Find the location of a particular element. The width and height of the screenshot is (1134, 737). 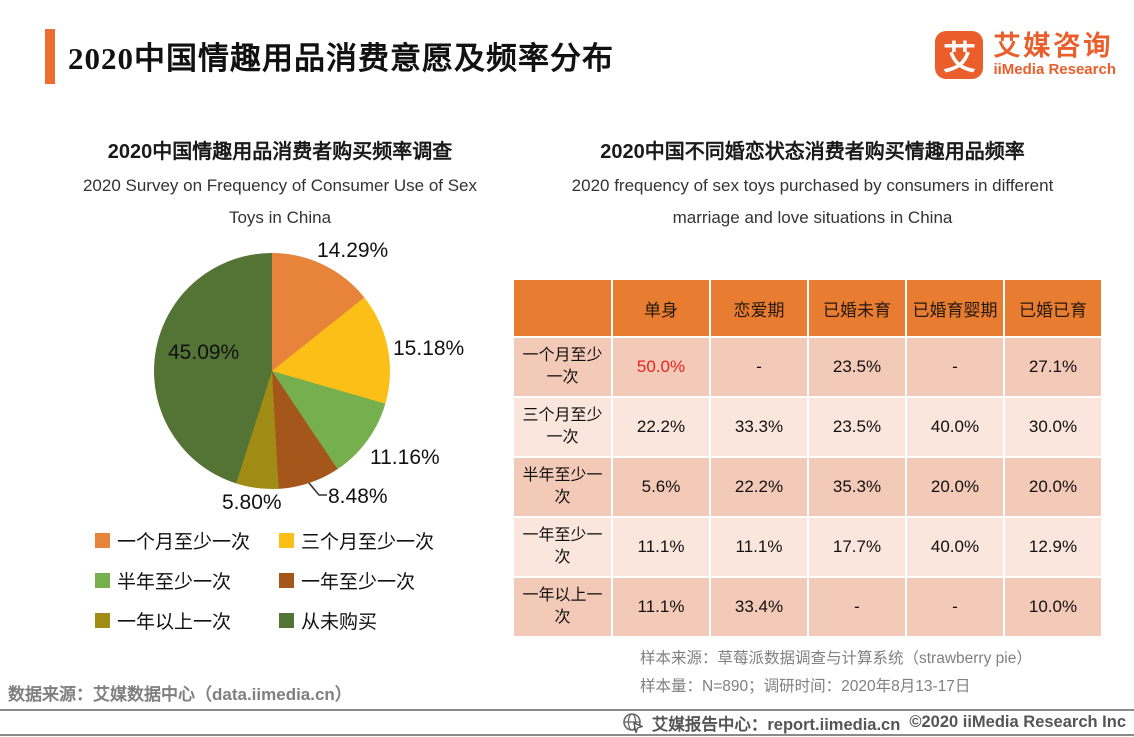

pie-value-label: 5.80% is located at coordinates (252, 502).